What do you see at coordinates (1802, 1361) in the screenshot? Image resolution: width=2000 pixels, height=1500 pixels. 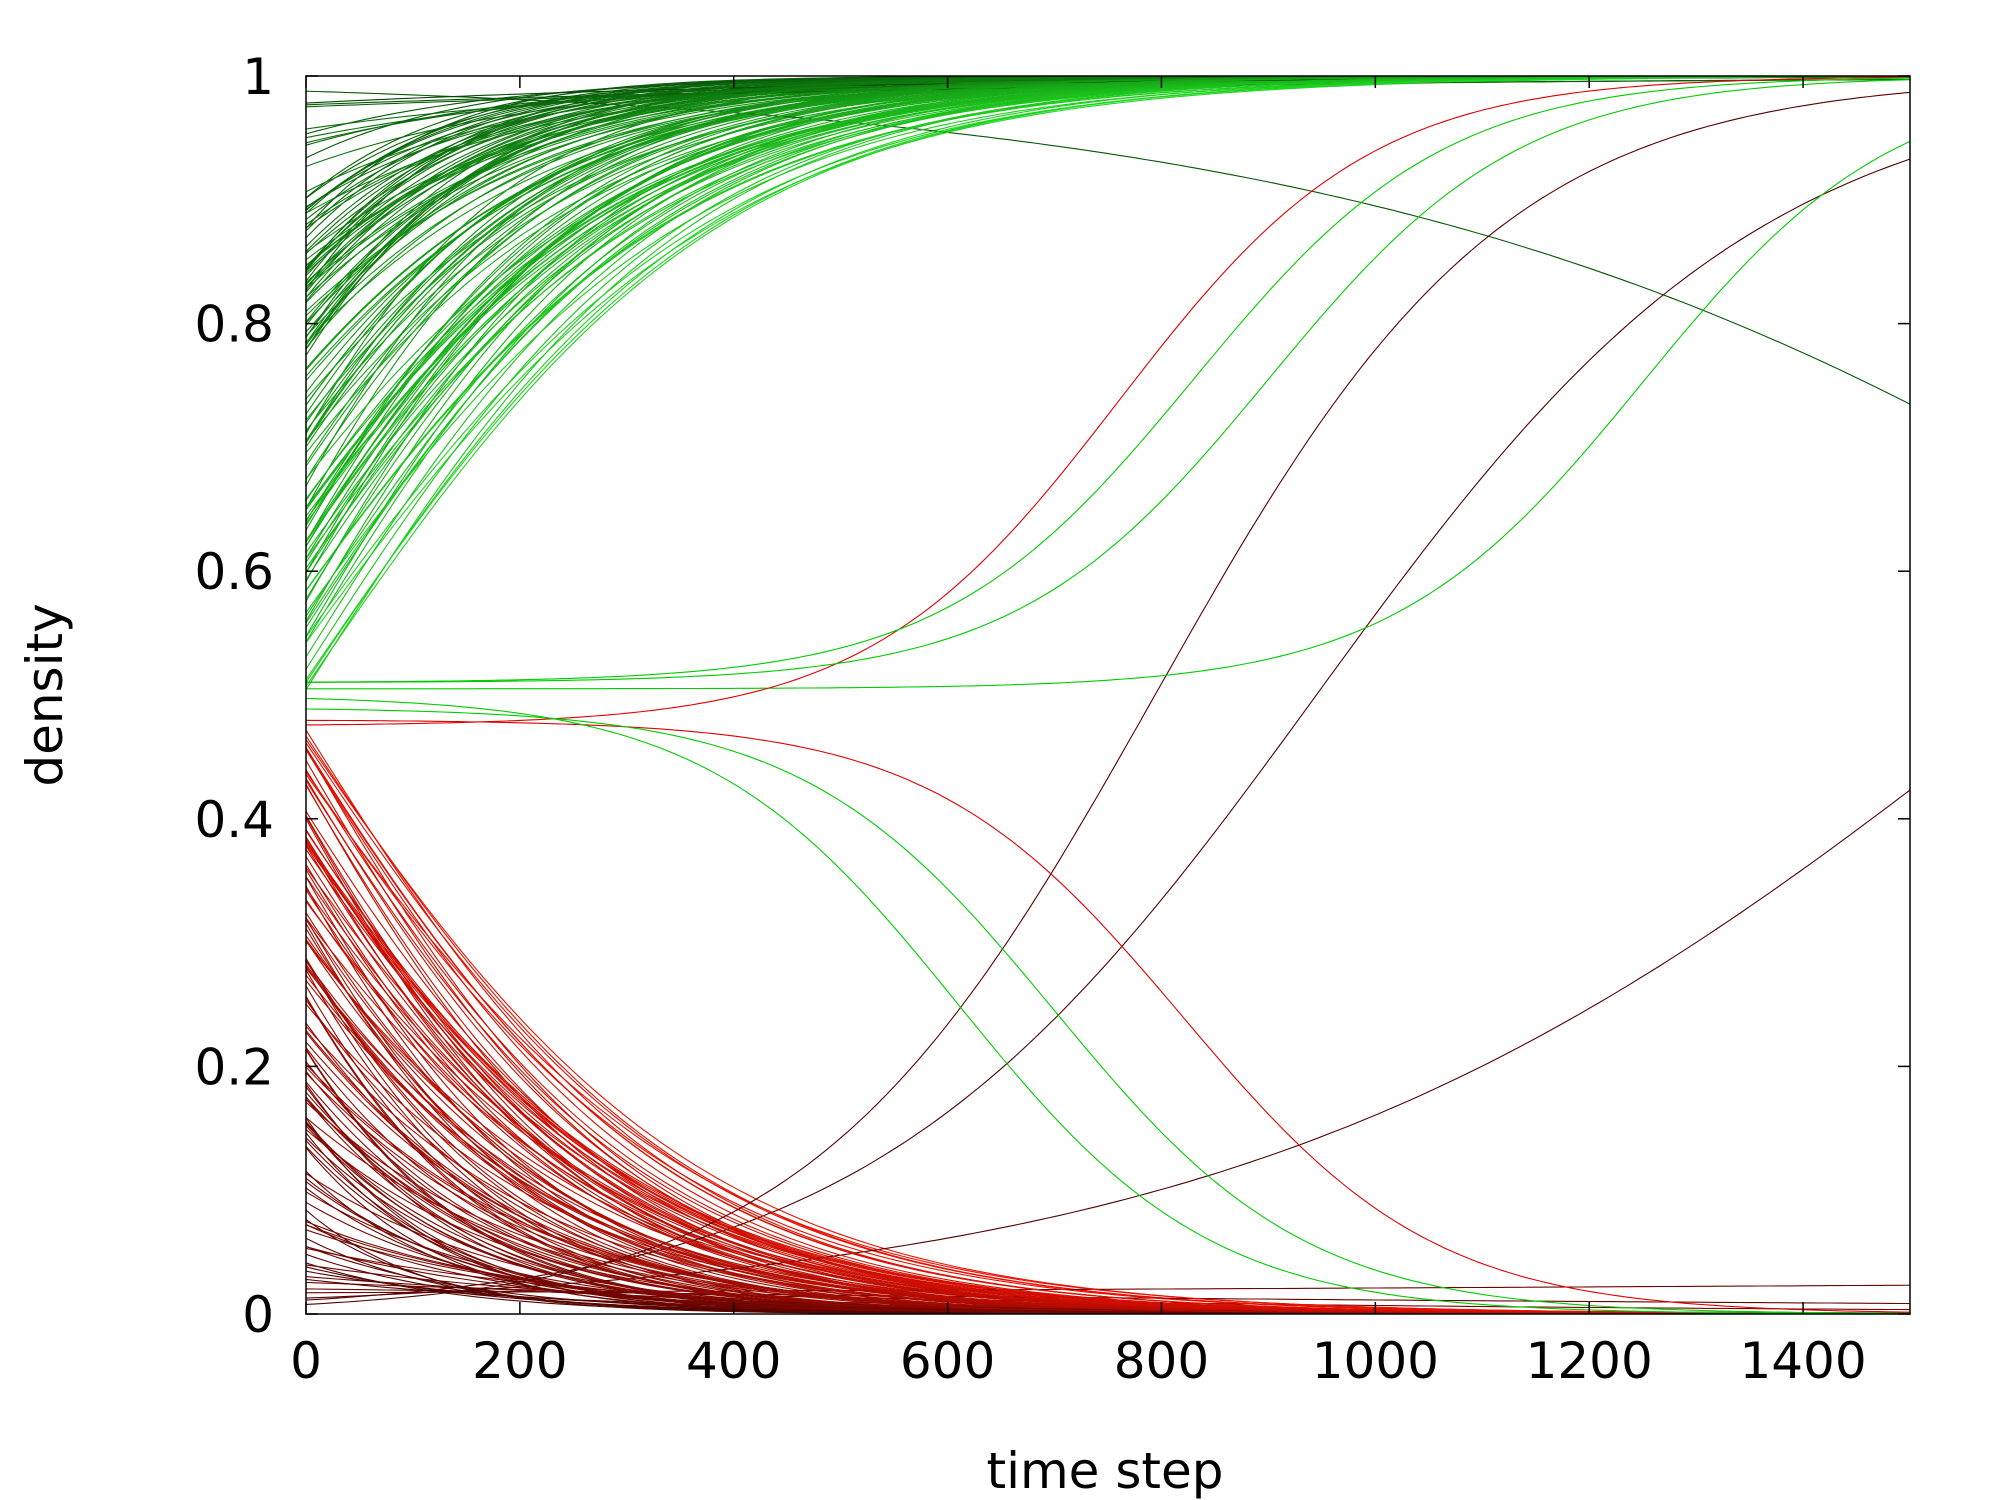 I see `x-tick-label: 1400` at bounding box center [1802, 1361].